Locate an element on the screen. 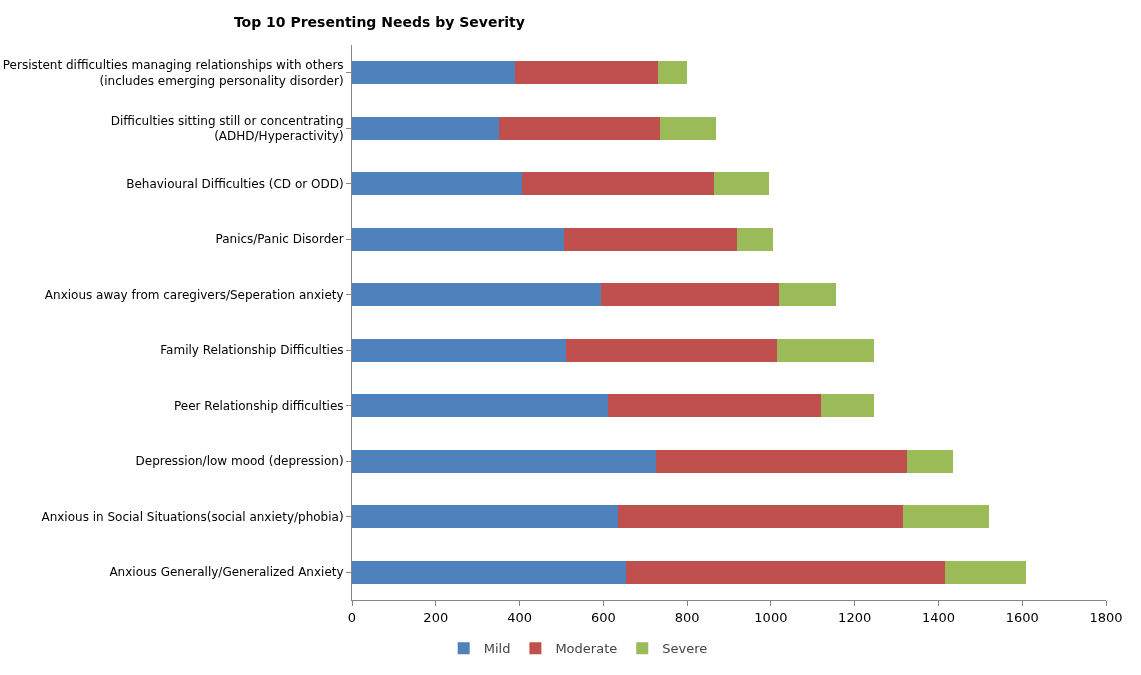  y-tick-label: Peer Relationship difficulties is located at coordinates (259, 405).